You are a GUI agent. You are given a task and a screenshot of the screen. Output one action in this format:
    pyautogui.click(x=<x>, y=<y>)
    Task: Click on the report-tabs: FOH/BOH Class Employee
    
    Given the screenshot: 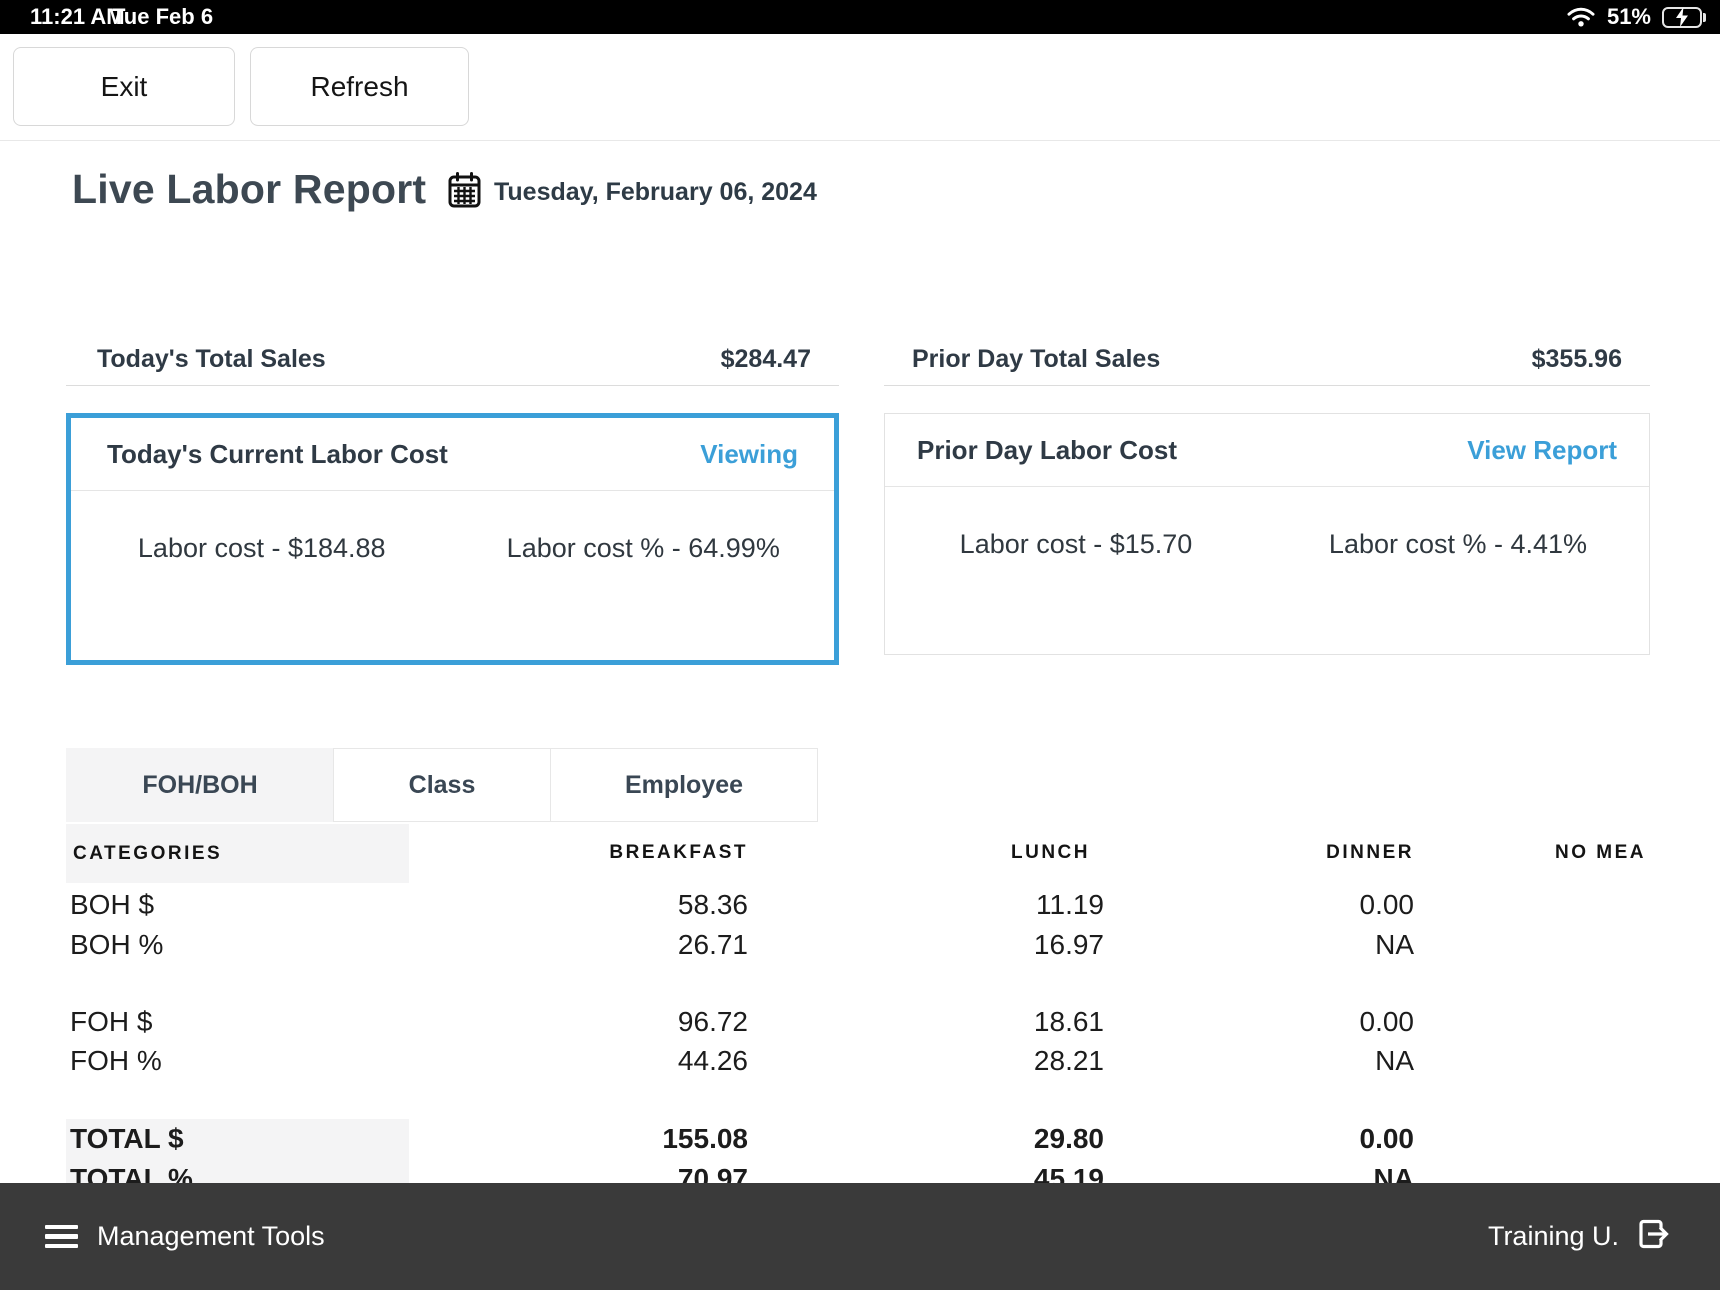 What is the action you would take?
    pyautogui.click(x=442, y=785)
    